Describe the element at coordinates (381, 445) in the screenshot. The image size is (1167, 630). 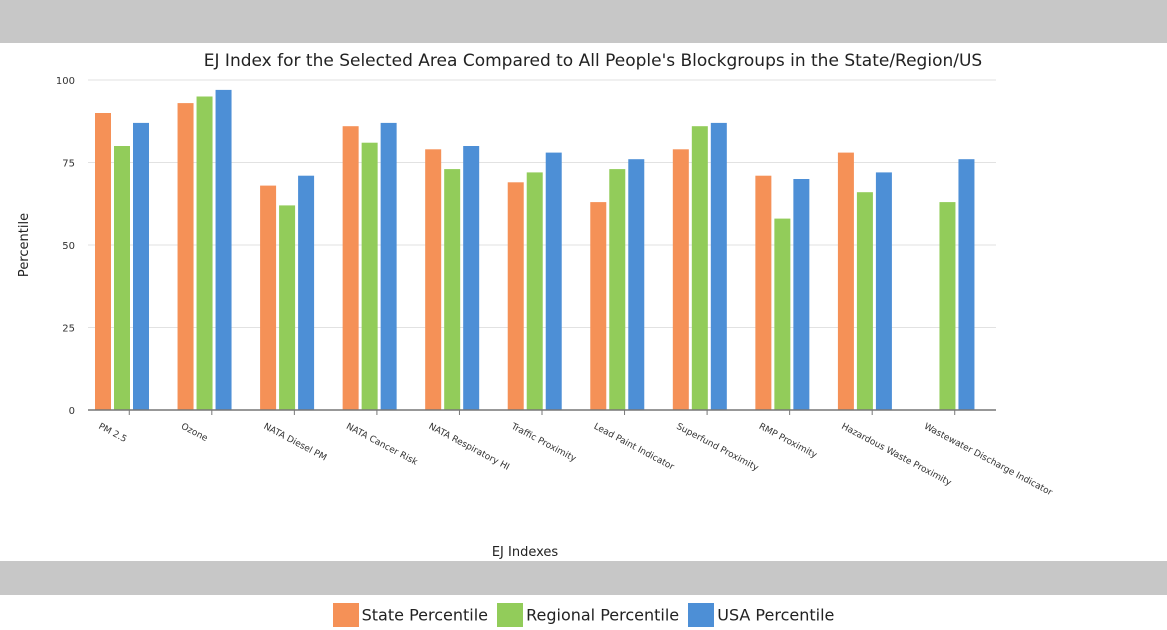
I see `x-tick-label: NATA Cancer Risk` at that location.